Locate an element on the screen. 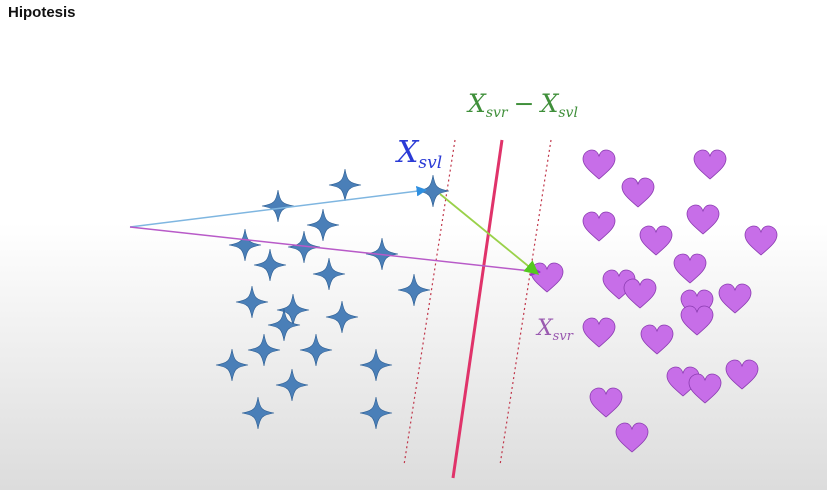 This screenshot has height=495, width=827. vector-x-svl is located at coordinates (278, 206).